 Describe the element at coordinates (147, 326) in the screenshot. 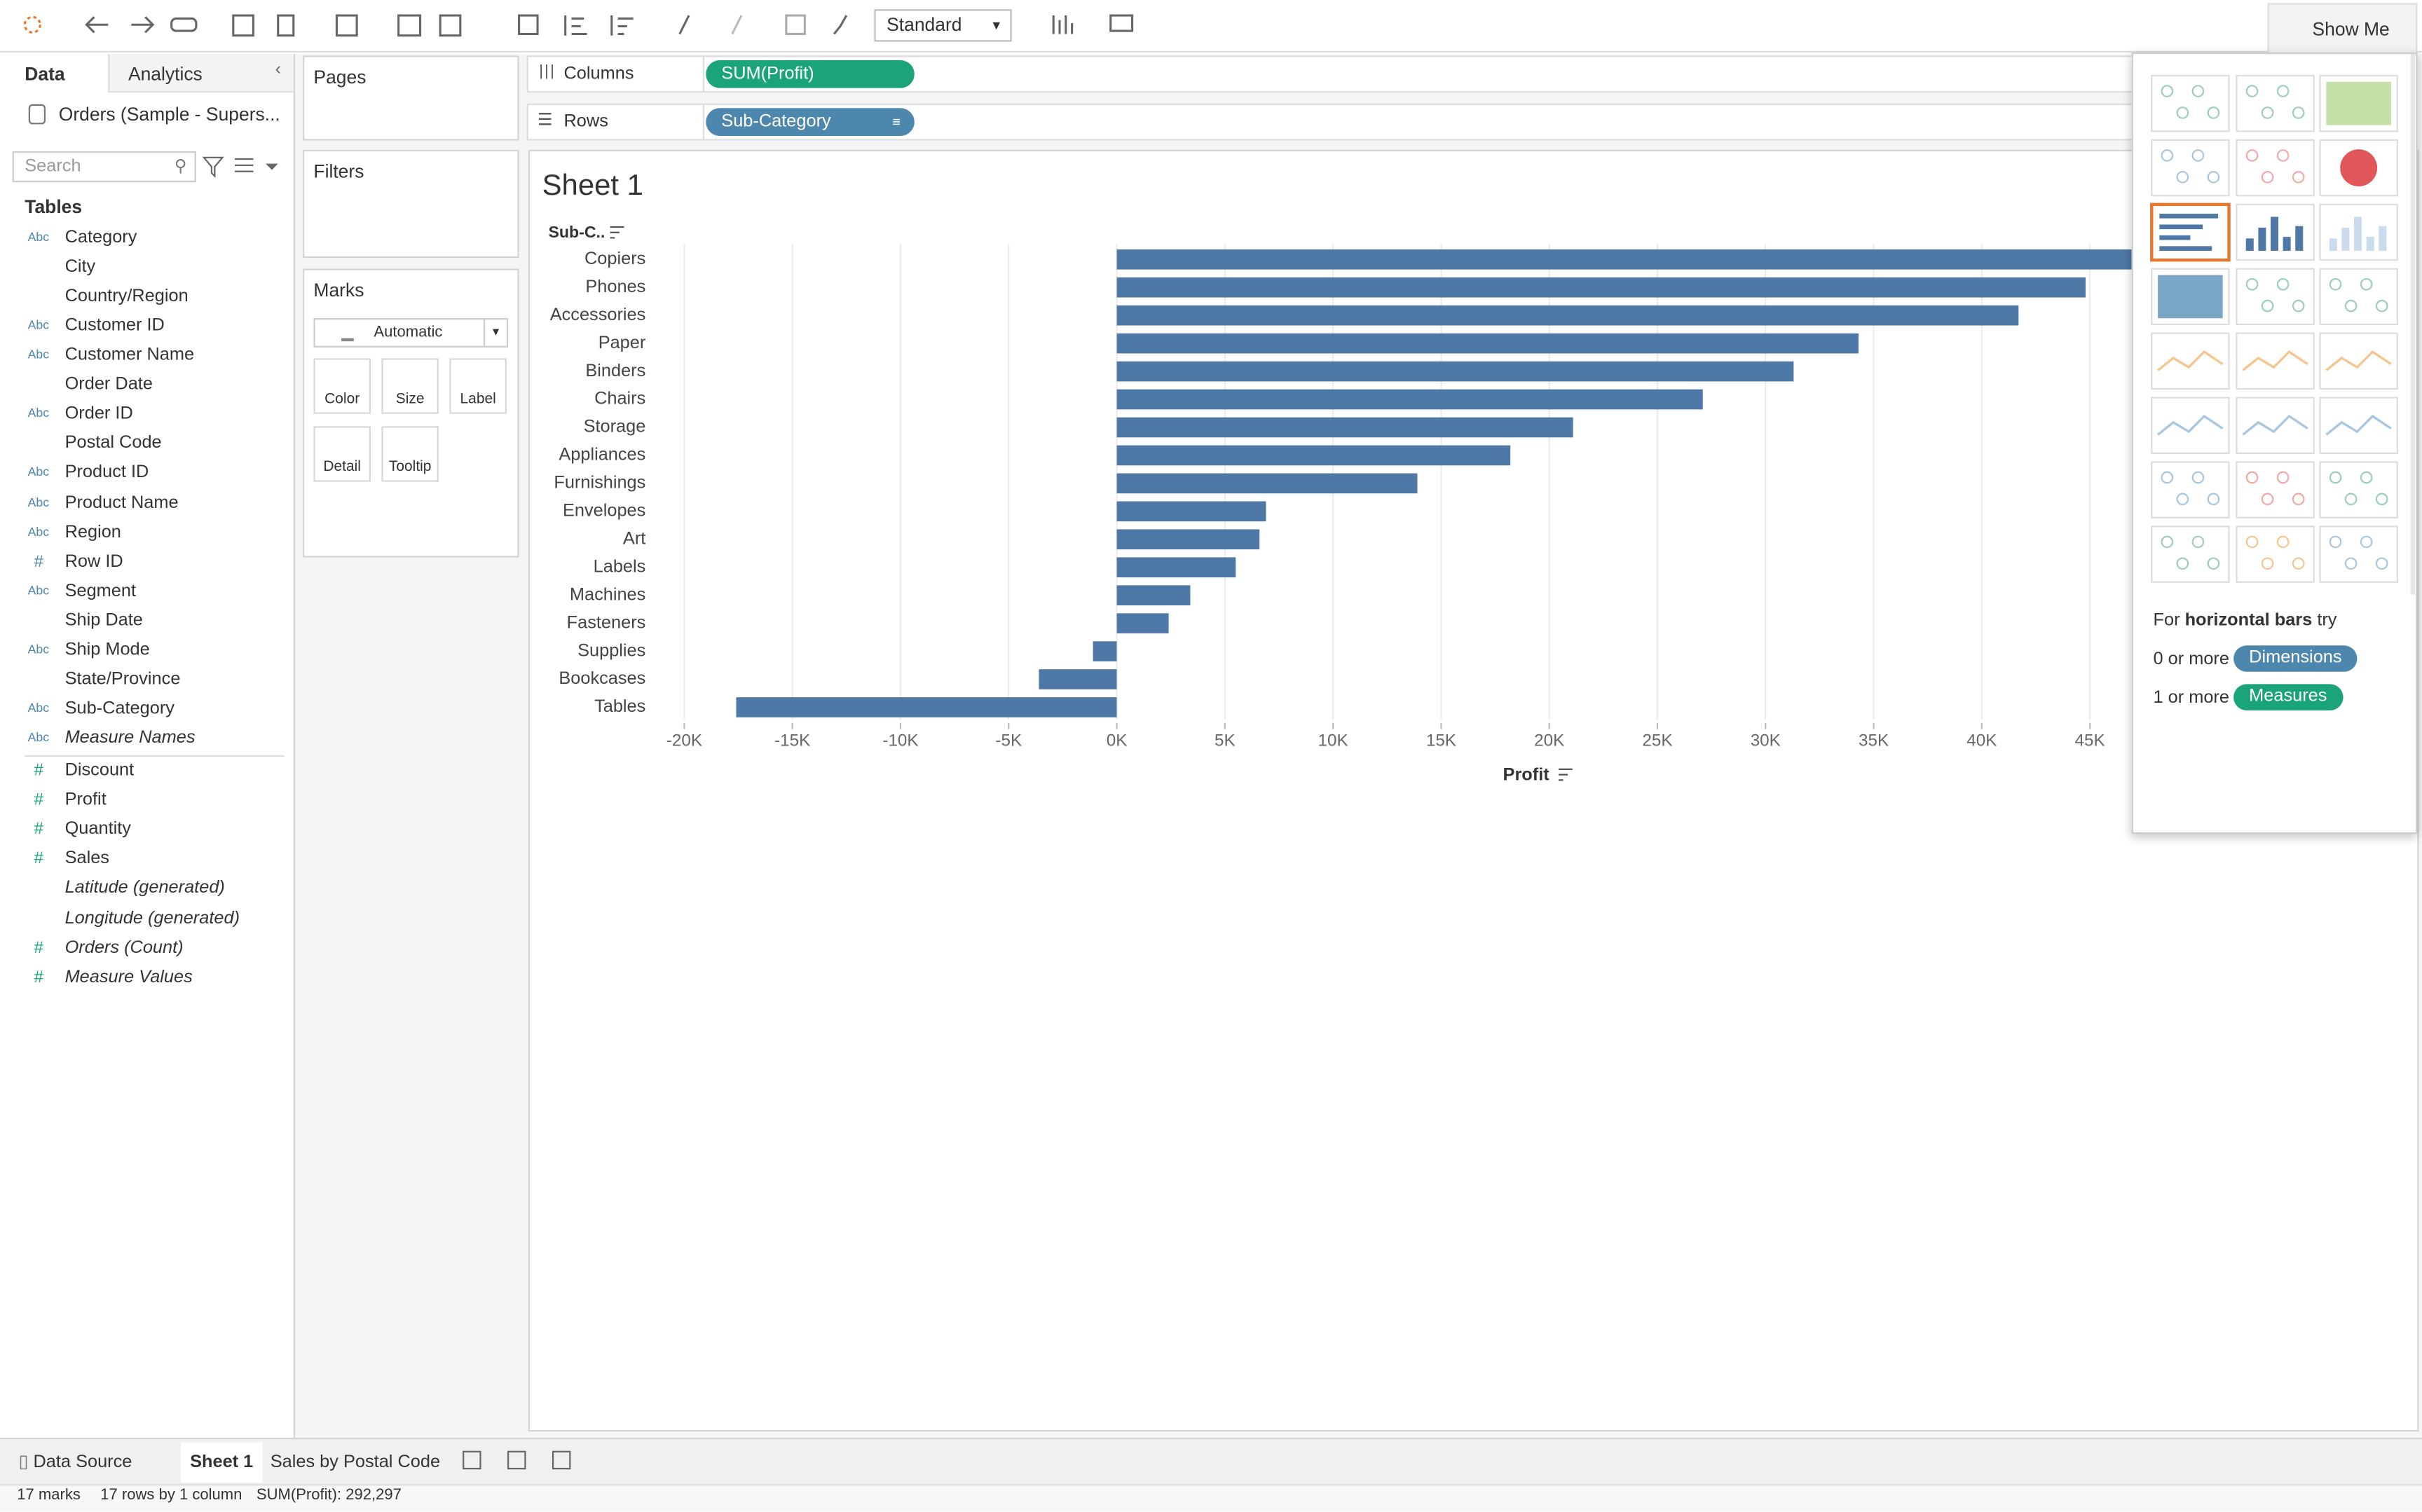

I see `field: Abc Customer ID` at that location.